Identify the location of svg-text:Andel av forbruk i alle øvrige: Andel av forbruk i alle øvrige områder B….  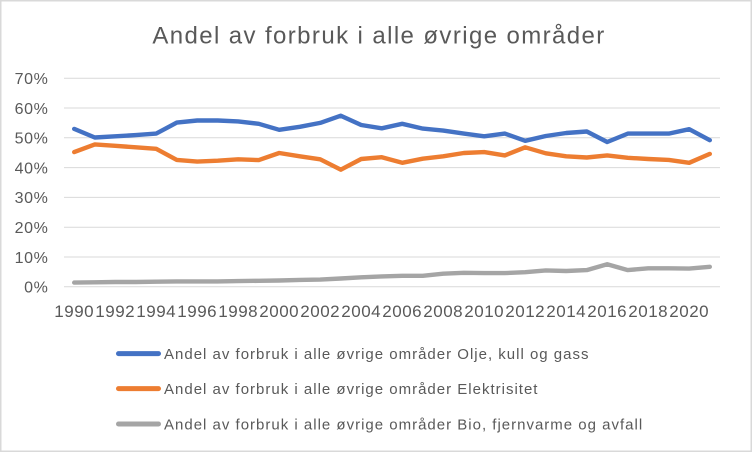
(403, 424).